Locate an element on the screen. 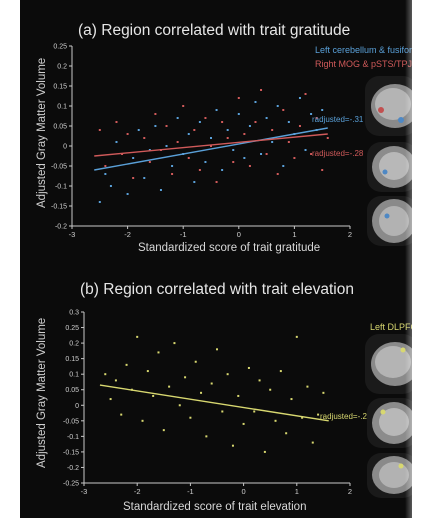 This screenshot has height=518, width=436. panel-a-xtick-label: 0 is located at coordinates (239, 234).